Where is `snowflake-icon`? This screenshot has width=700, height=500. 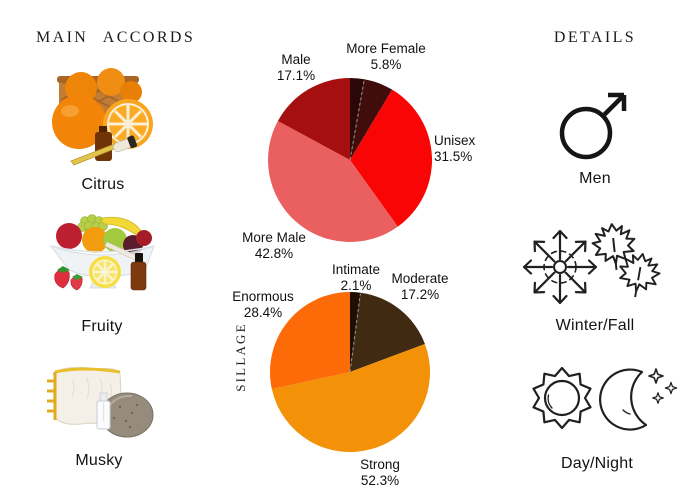
snowflake-icon is located at coordinates (560, 267).